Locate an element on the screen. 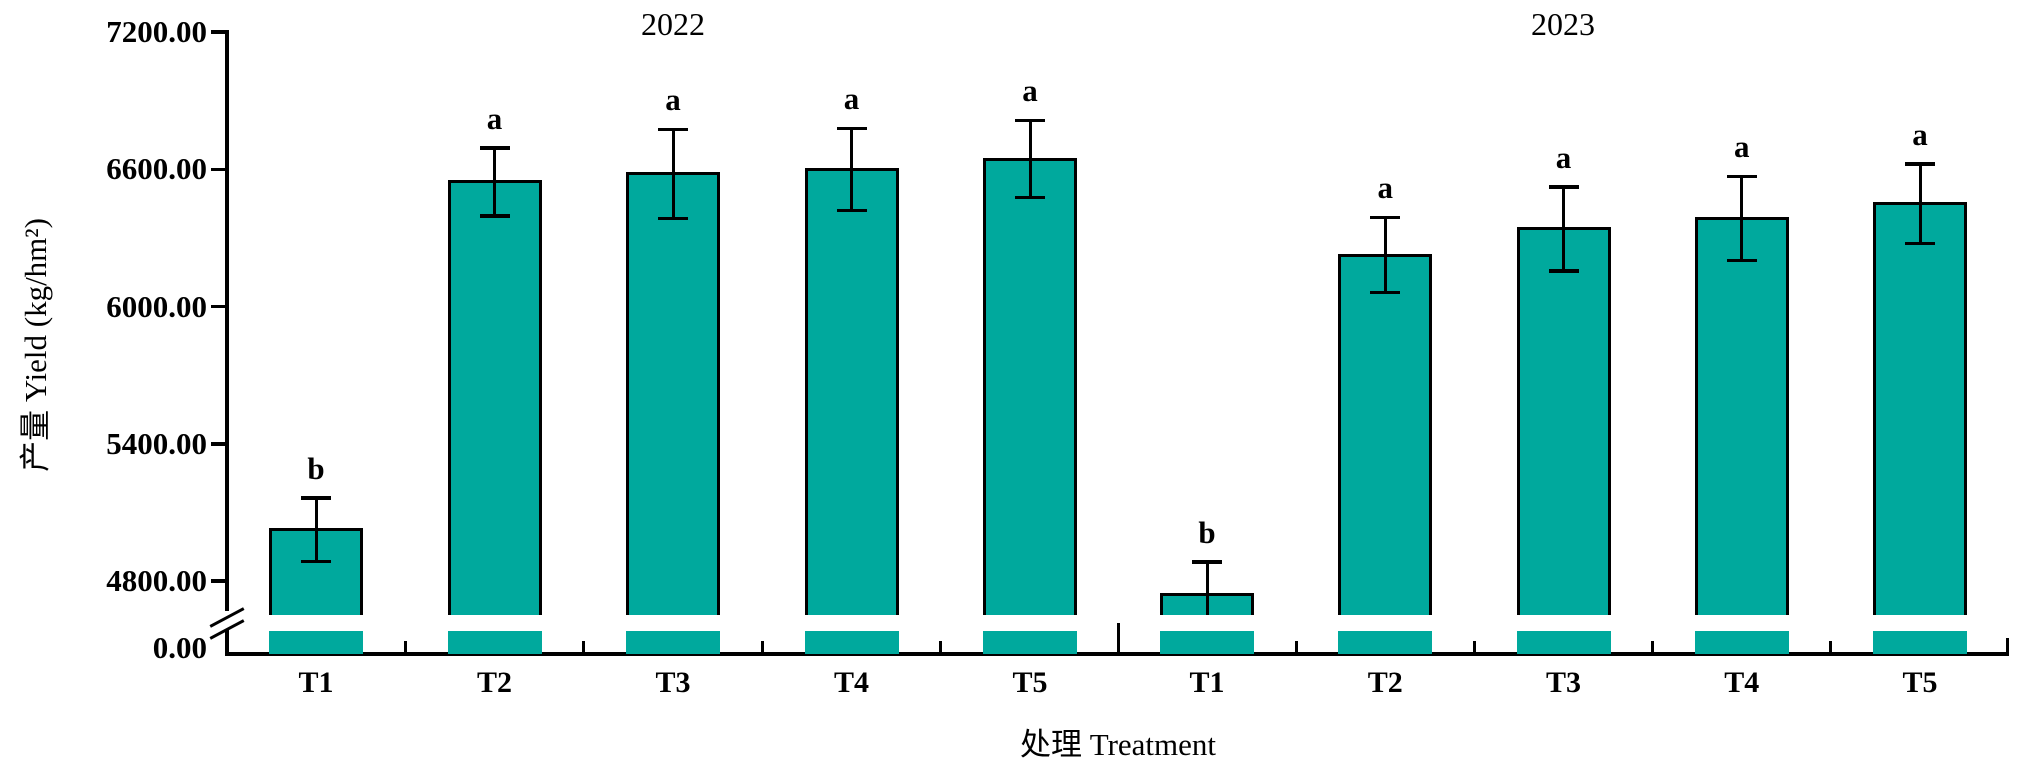 The image size is (2017, 773). bar-stub-2023-T4 is located at coordinates (1741, 642).